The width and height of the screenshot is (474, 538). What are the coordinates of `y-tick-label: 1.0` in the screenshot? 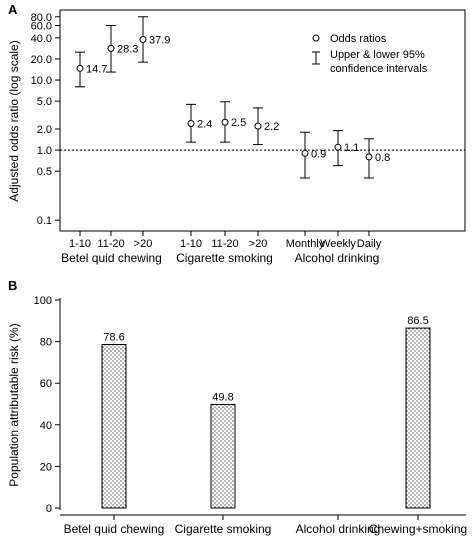 It's located at (44, 151).